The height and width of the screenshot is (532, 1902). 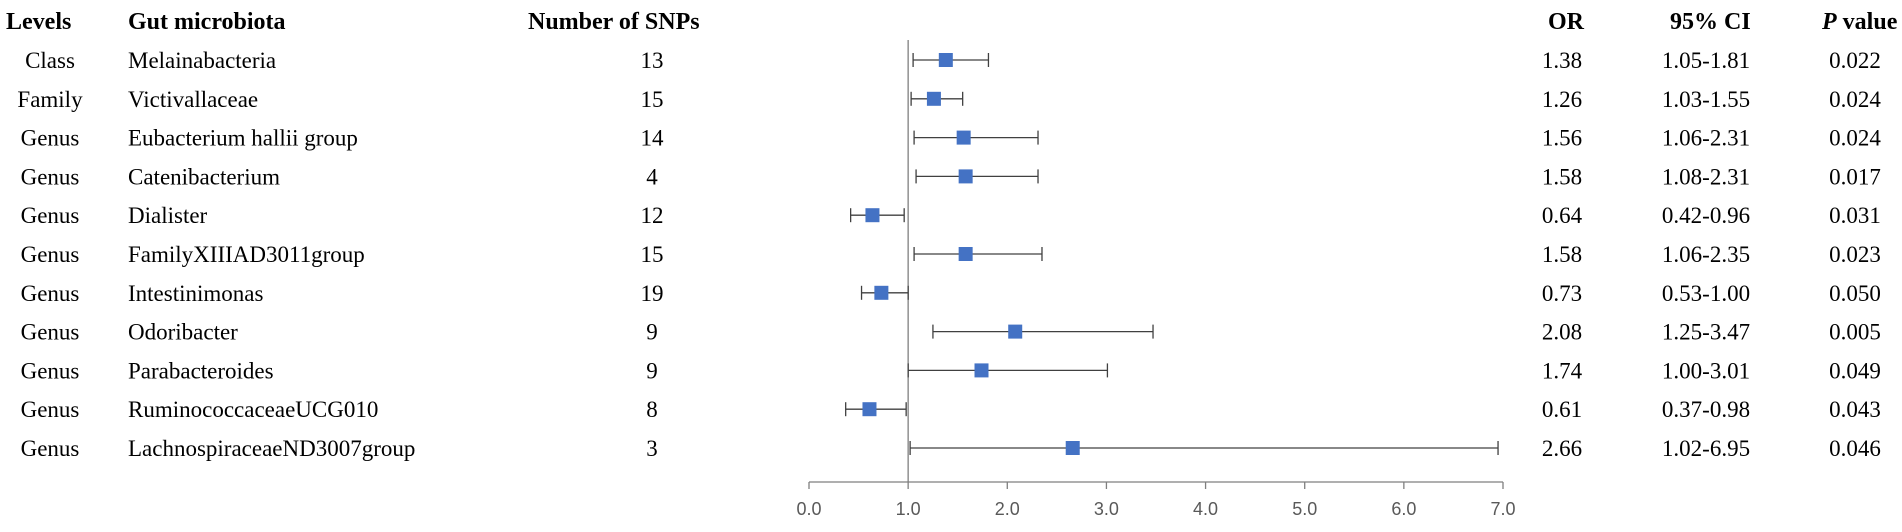 I want to click on row-p-value: 0.043, so click(x=1855, y=409).